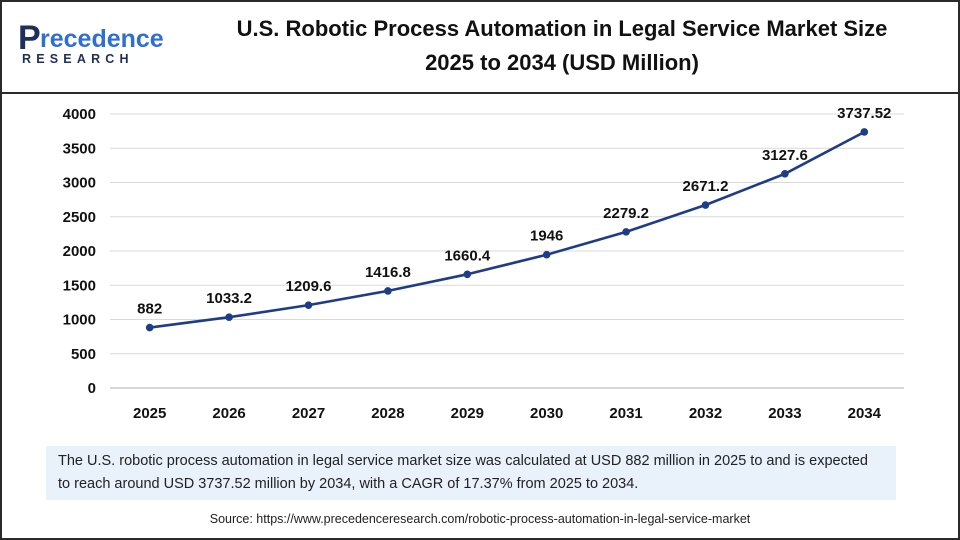 This screenshot has width=960, height=540. Describe the element at coordinates (79, 320) in the screenshot. I see `y-tick-label: 1000` at that location.